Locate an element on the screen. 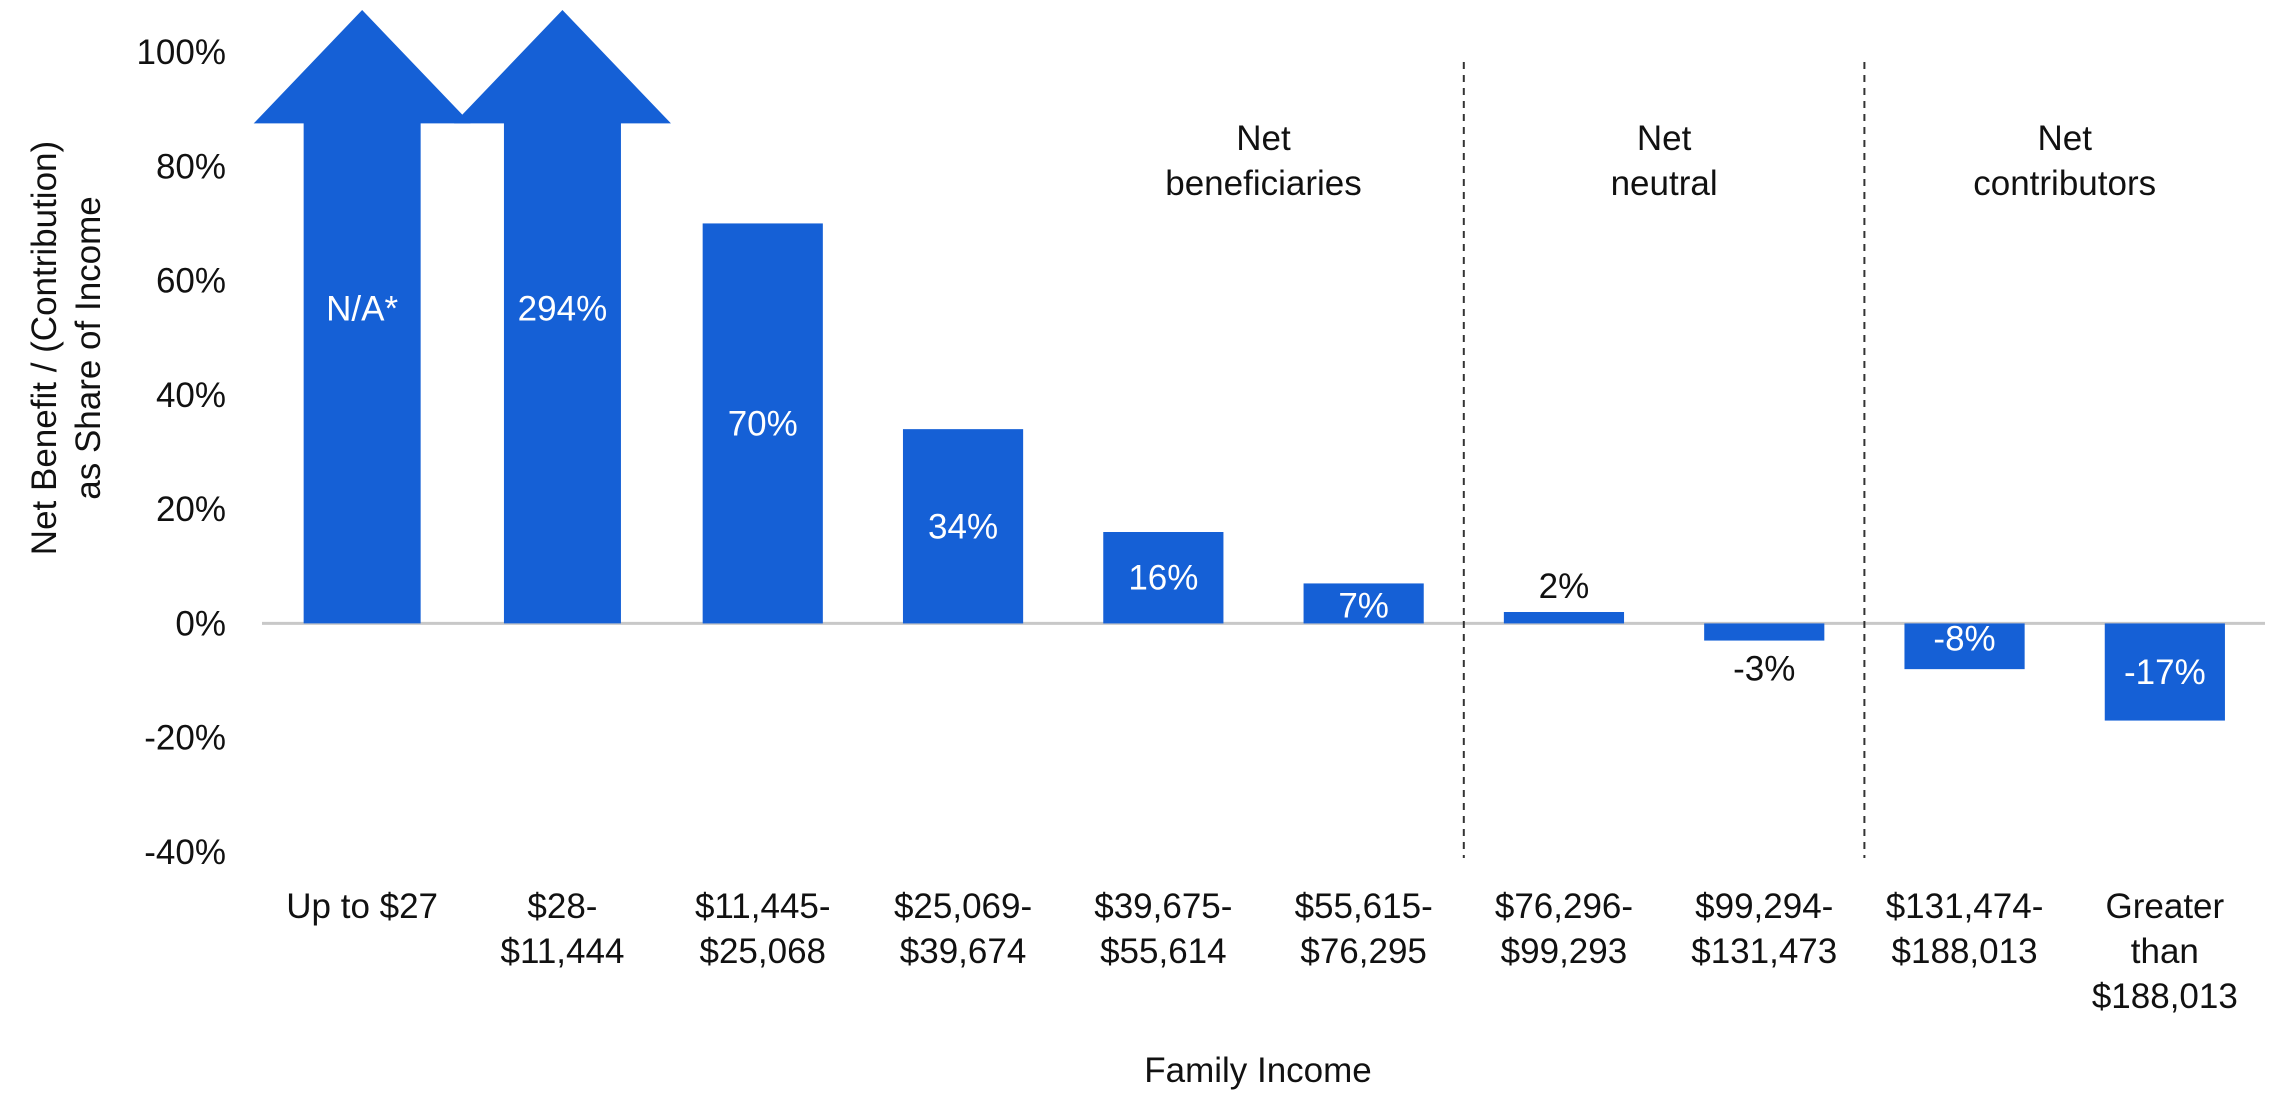 The height and width of the screenshot is (1117, 2285). x-category-line: $131,473 is located at coordinates (1764, 951).